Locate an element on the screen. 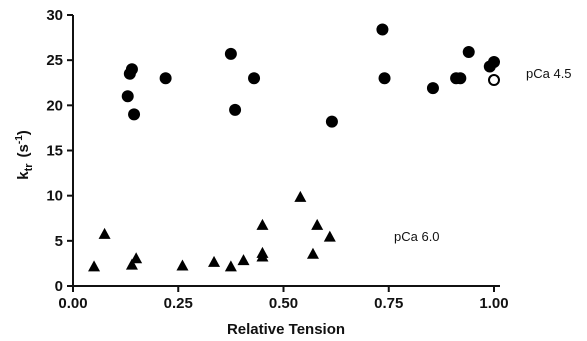 Image resolution: width=587 pixels, height=341 pixels. data-point-open-circle is located at coordinates (494, 80).